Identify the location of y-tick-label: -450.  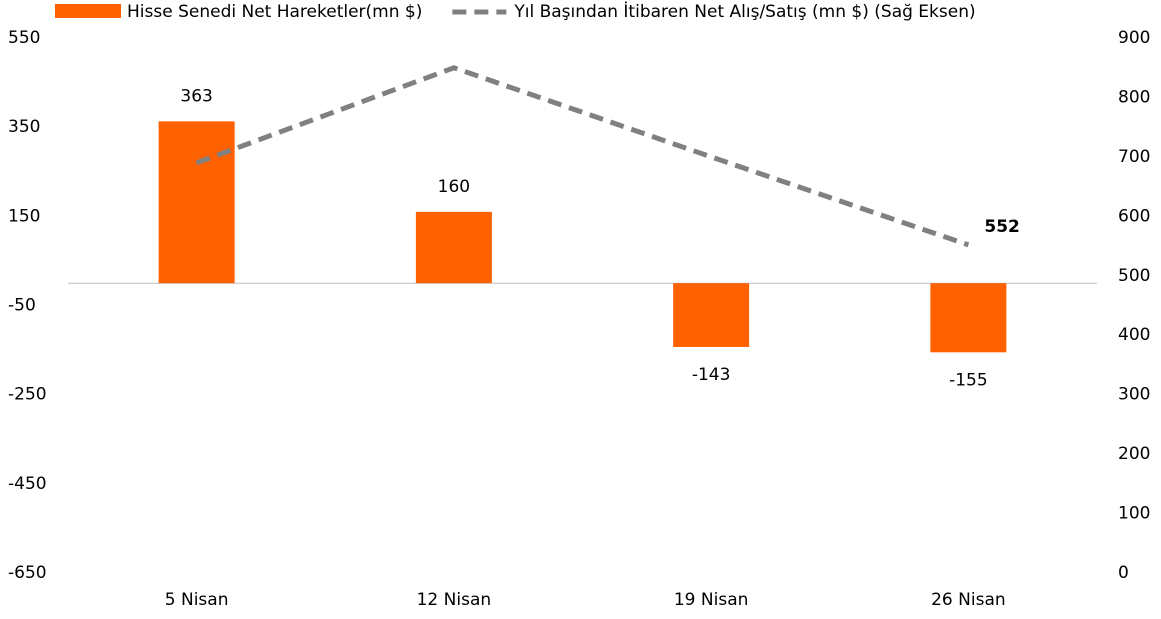
(27, 484).